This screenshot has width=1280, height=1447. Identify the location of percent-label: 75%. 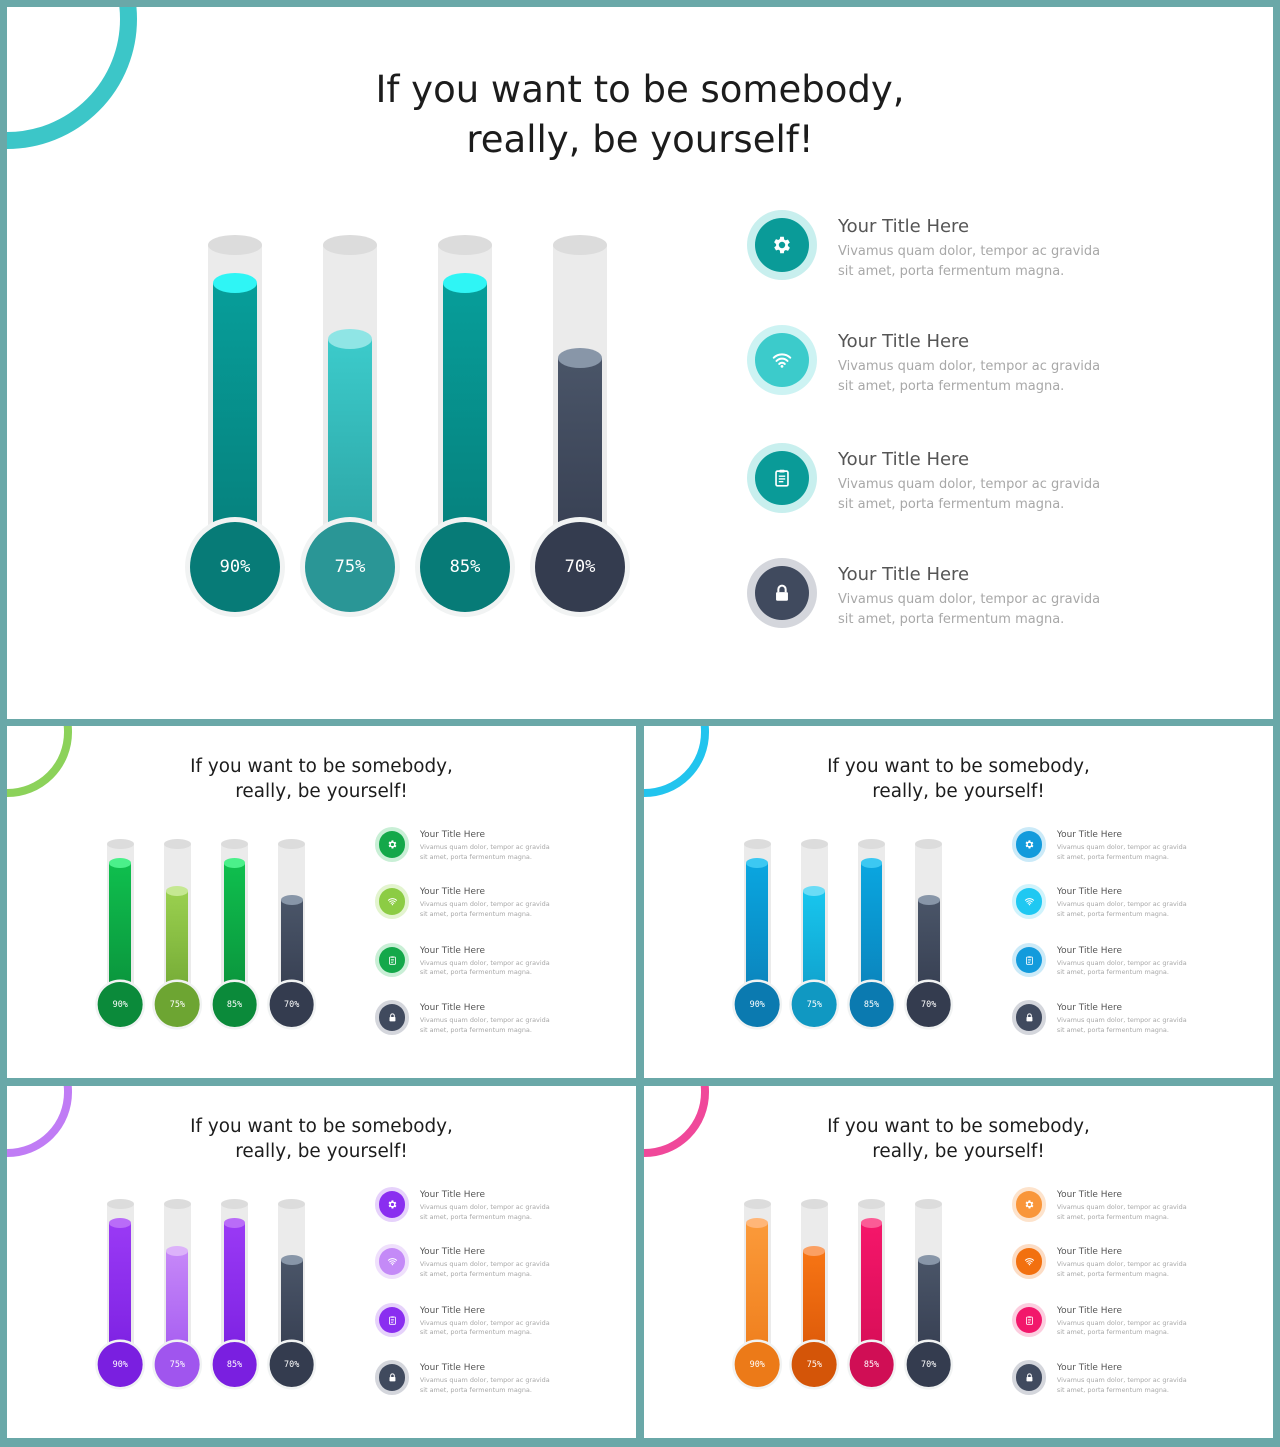
(814, 1004).